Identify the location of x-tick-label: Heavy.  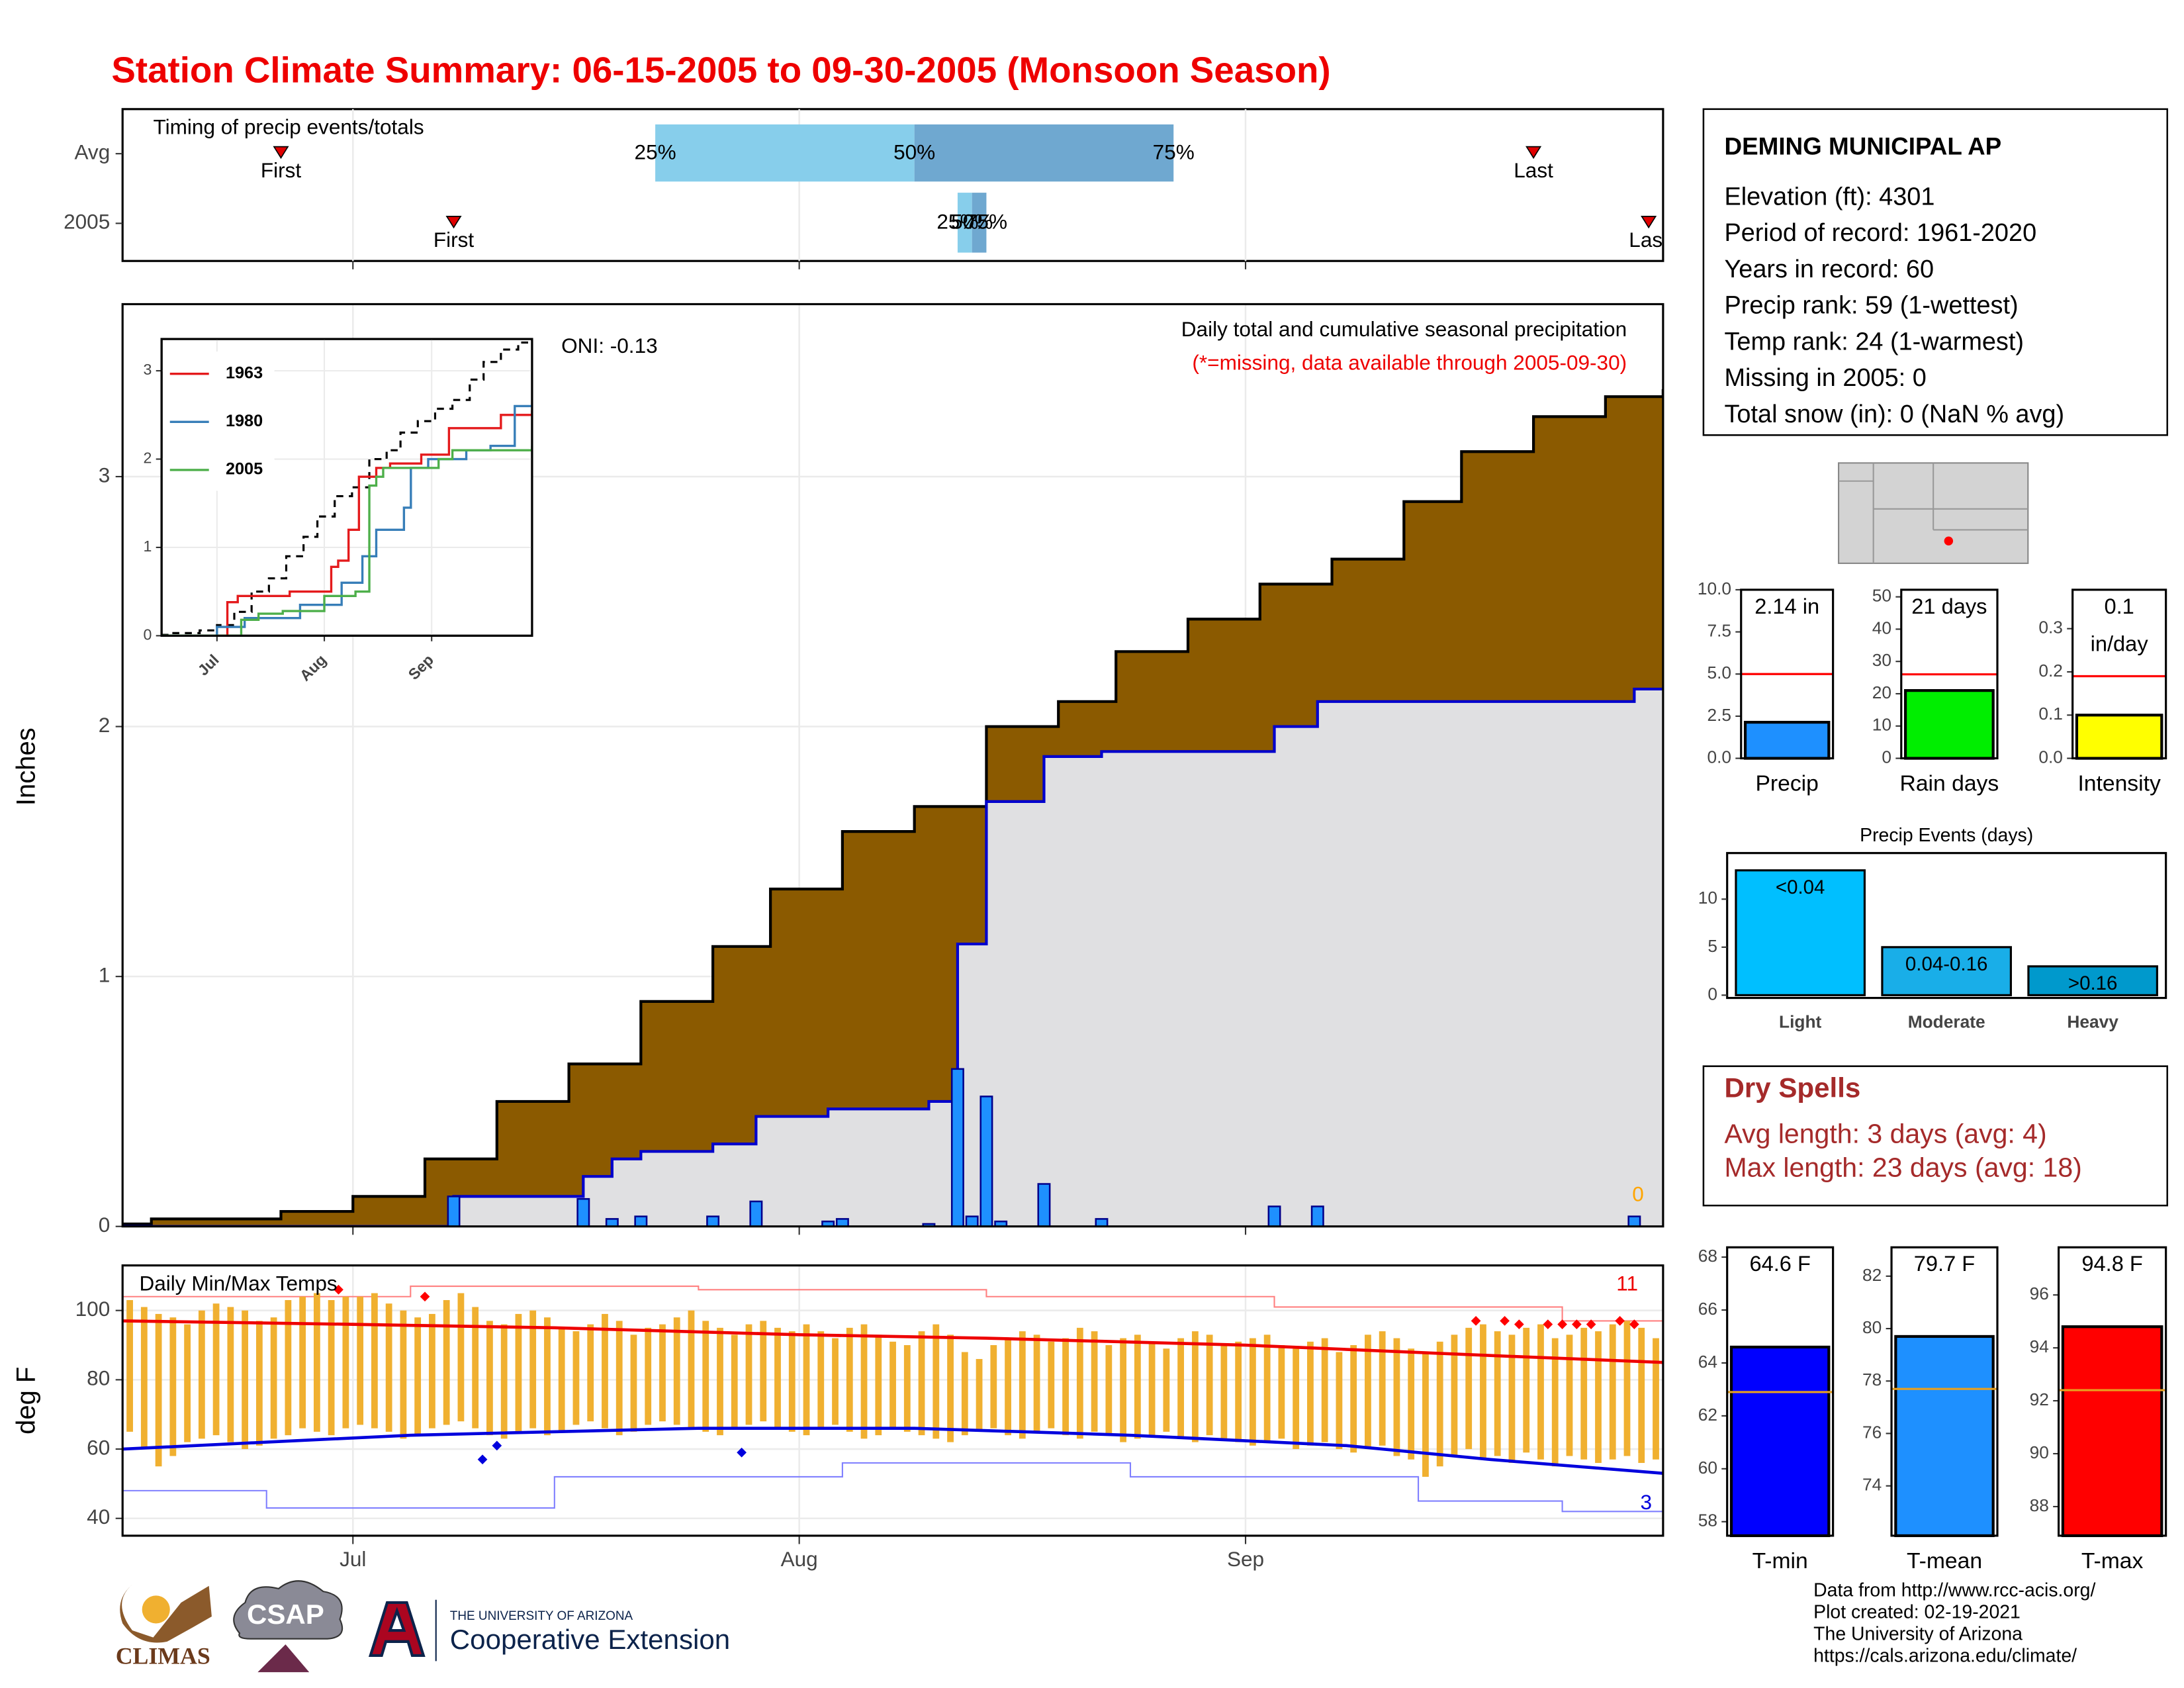
(2092, 1021).